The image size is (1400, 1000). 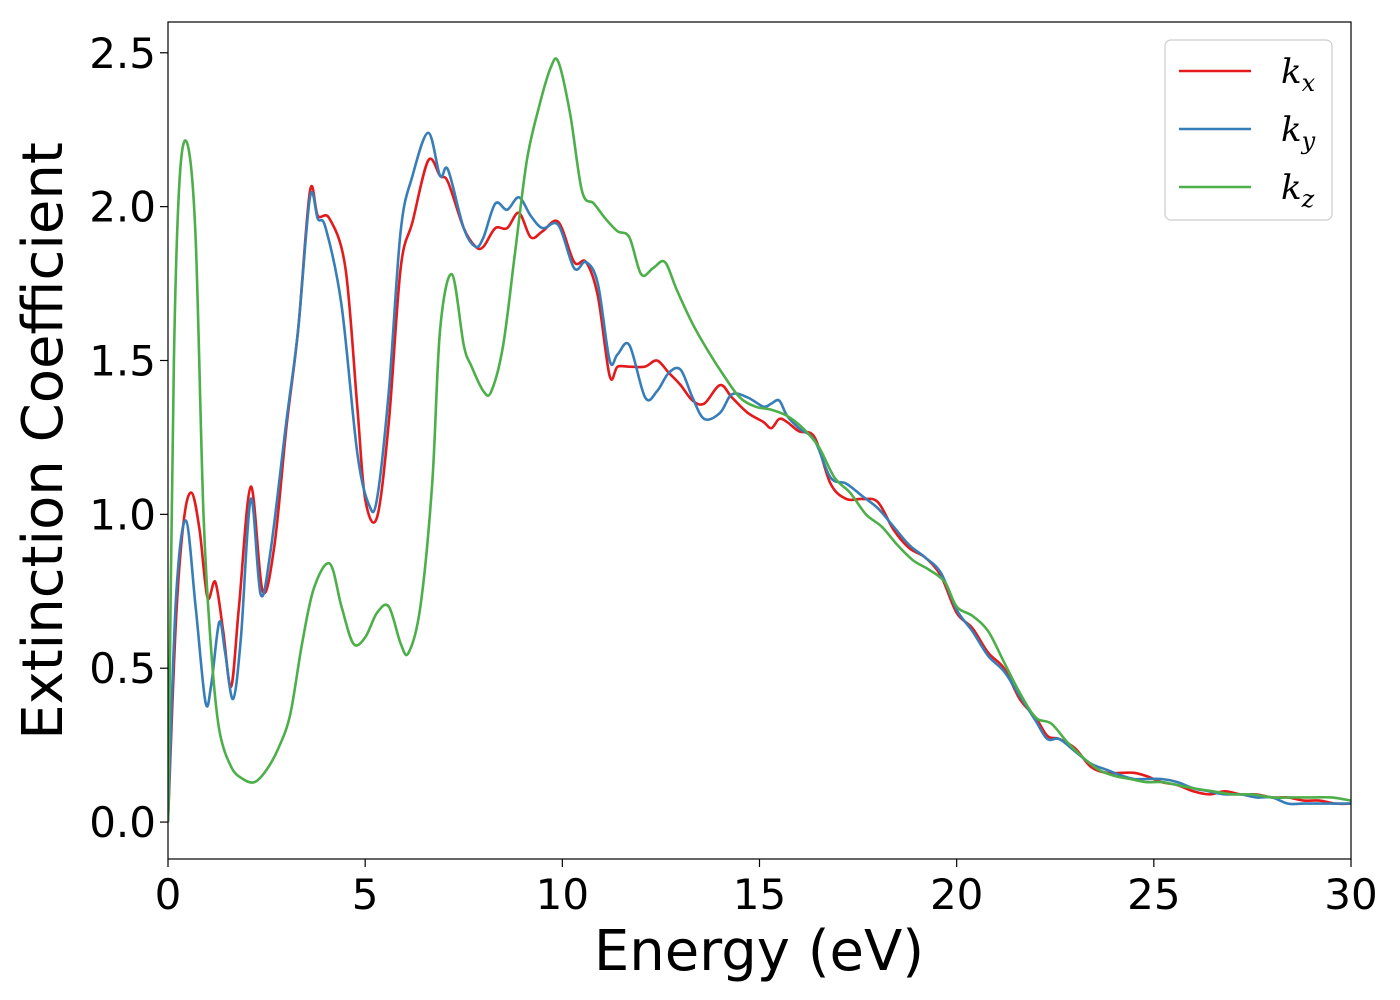 What do you see at coordinates (43, 441) in the screenshot?
I see `y-axis-title: Extinction Coefficient` at bounding box center [43, 441].